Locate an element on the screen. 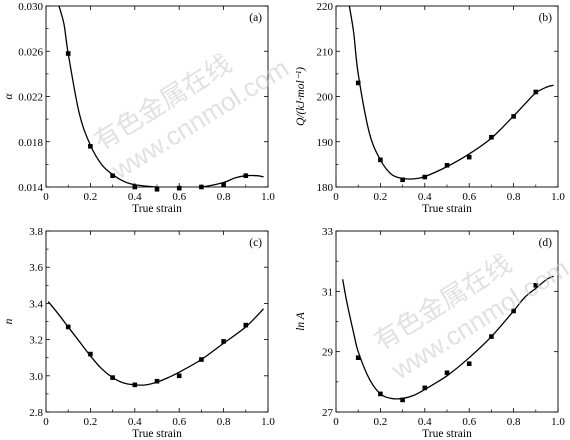 This screenshot has height=440, width=570. y-tick-label: 190 is located at coordinates (325, 143).